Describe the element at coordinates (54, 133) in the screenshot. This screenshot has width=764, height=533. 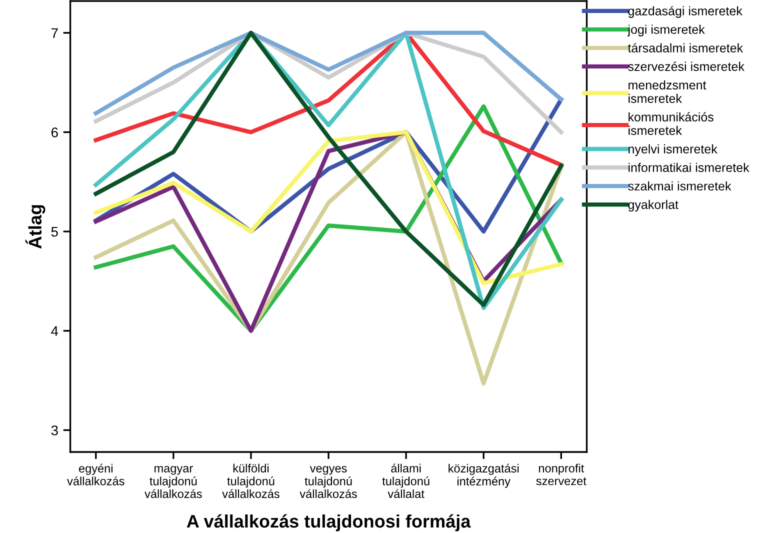
I see `y-tick-label: 6` at that location.